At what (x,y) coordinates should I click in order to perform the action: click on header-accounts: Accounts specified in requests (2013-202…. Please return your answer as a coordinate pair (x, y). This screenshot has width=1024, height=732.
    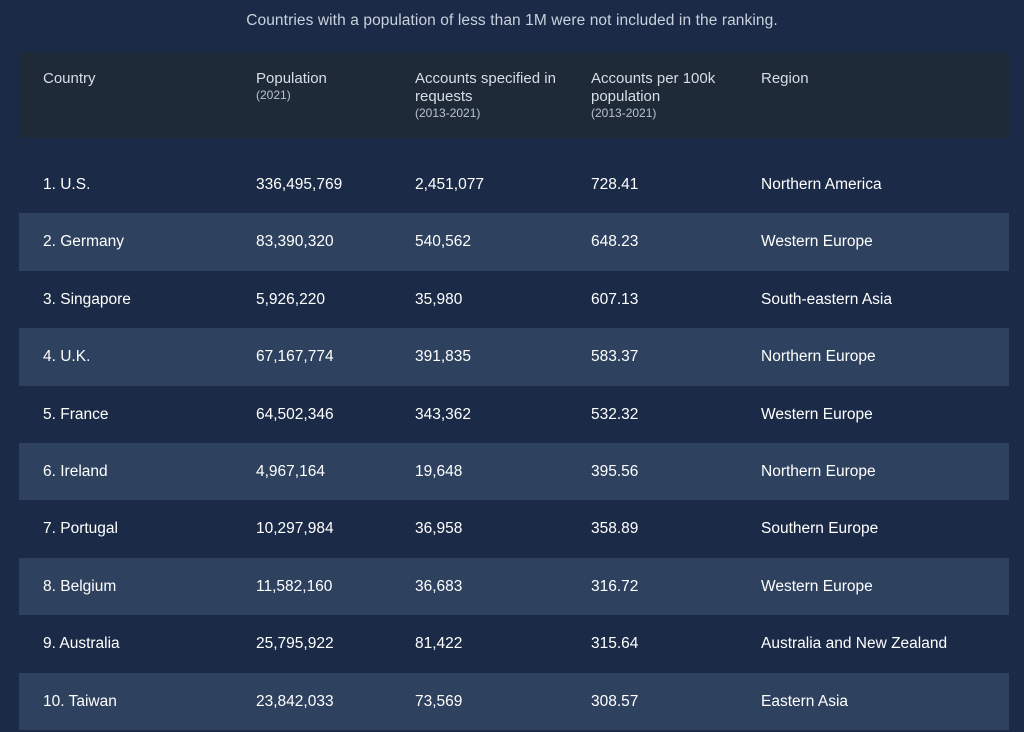
    Looking at the image, I should click on (490, 95).